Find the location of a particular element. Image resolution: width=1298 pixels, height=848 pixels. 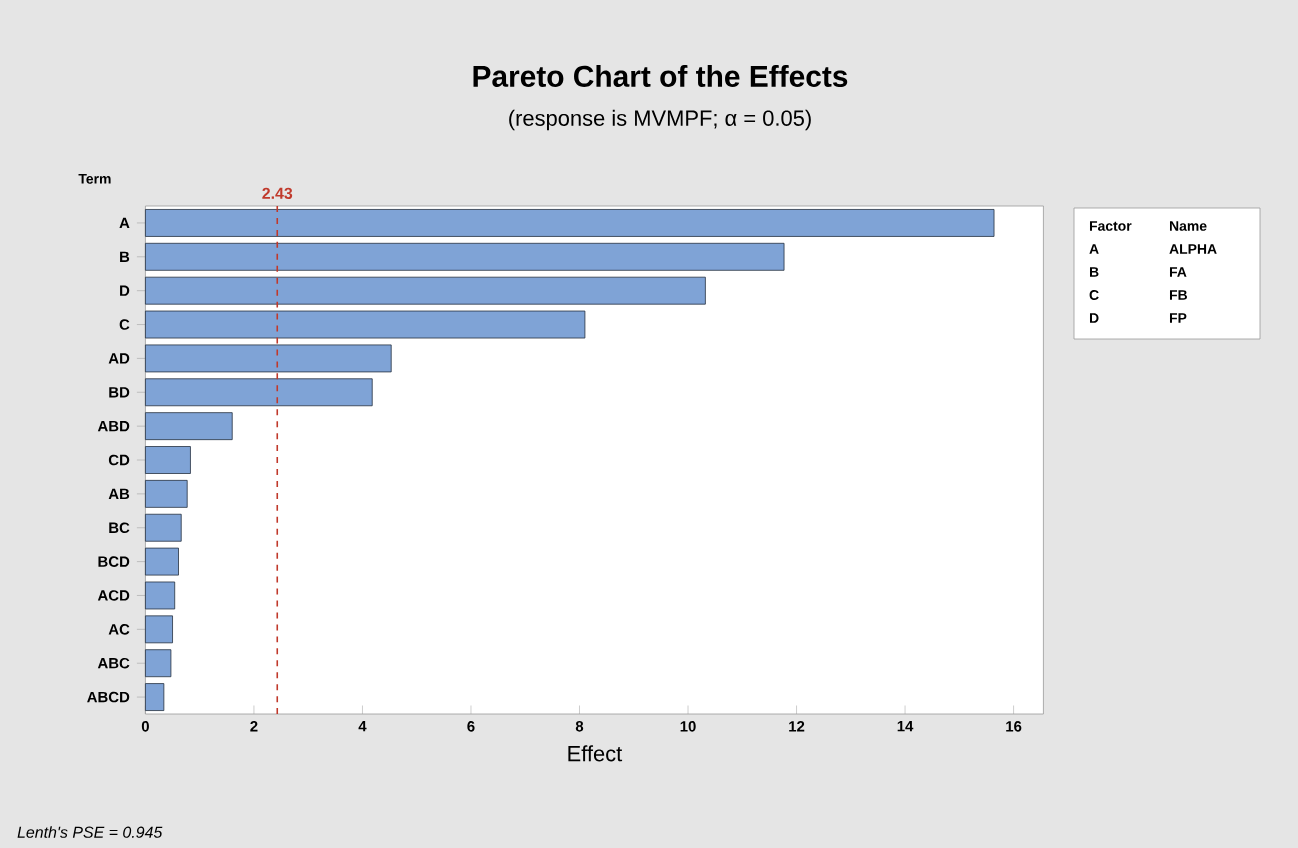

chart-title: Pareto Chart of the Effects is located at coordinates (660, 76).